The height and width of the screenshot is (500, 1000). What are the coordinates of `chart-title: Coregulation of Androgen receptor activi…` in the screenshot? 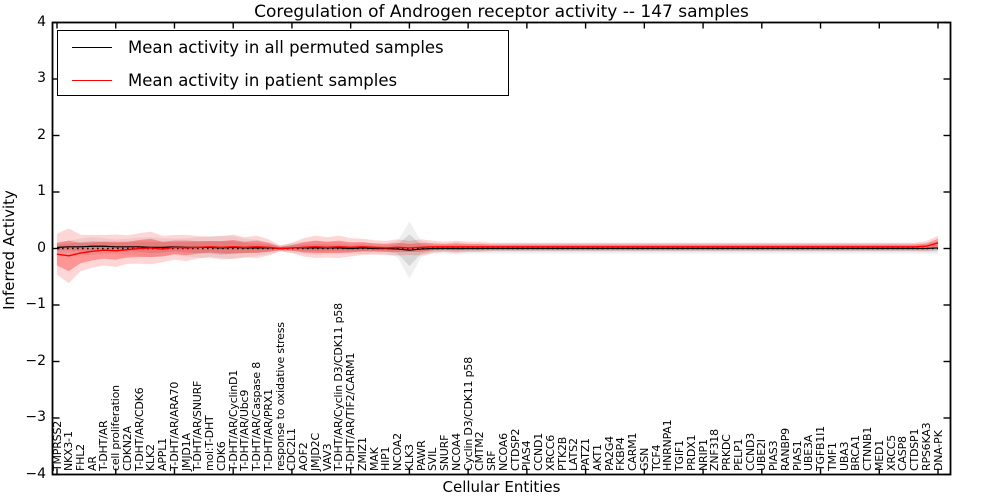 It's located at (501, 12).